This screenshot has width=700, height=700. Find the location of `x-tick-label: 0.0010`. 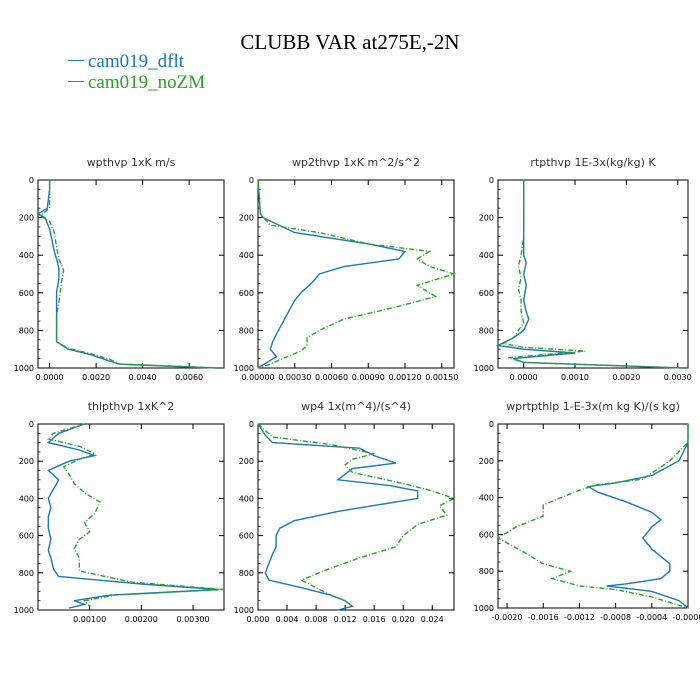

x-tick-label: 0.0010 is located at coordinates (575, 377).